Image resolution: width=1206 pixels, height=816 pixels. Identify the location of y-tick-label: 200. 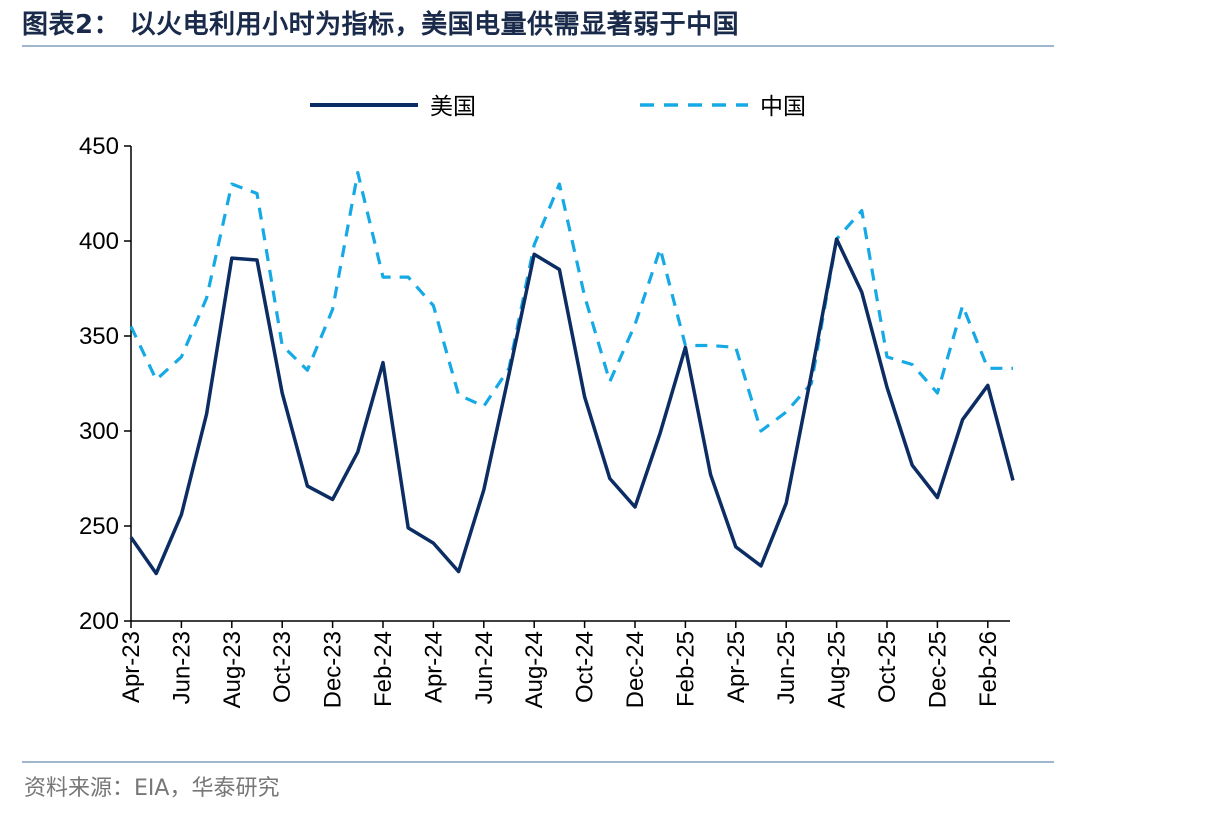
(99, 621).